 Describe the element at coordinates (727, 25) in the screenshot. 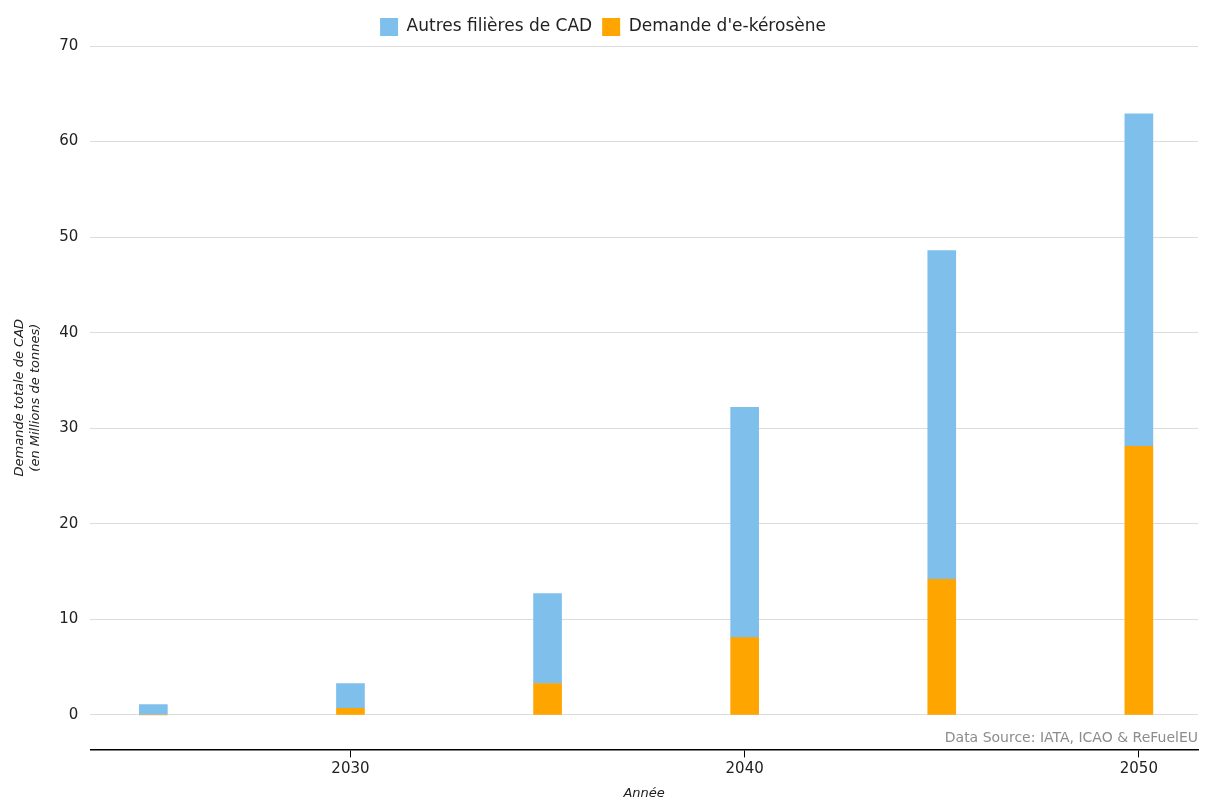

I see `legend-label: Demande d'e-kérosène` at that location.